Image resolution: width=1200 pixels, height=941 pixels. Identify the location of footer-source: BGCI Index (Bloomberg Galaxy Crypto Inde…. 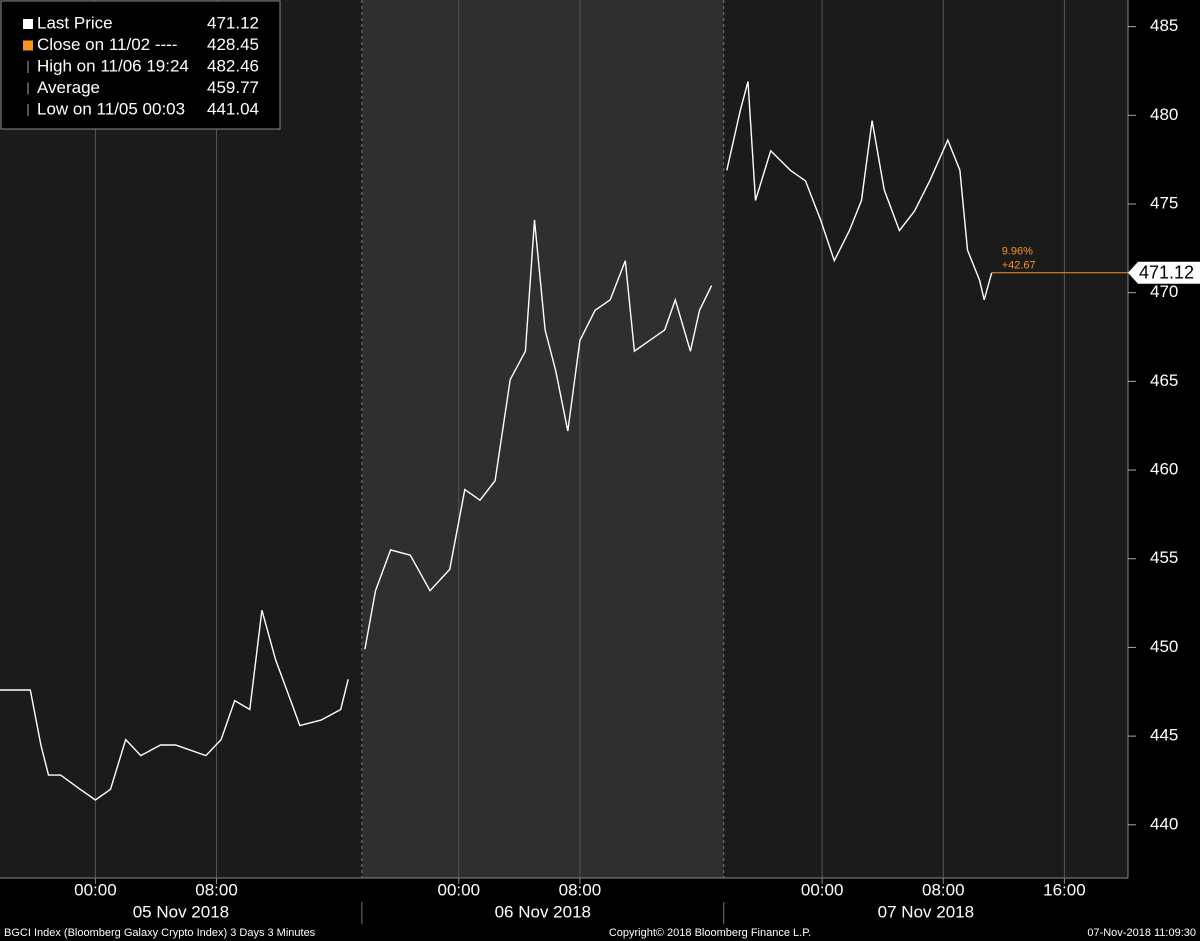
(160, 933).